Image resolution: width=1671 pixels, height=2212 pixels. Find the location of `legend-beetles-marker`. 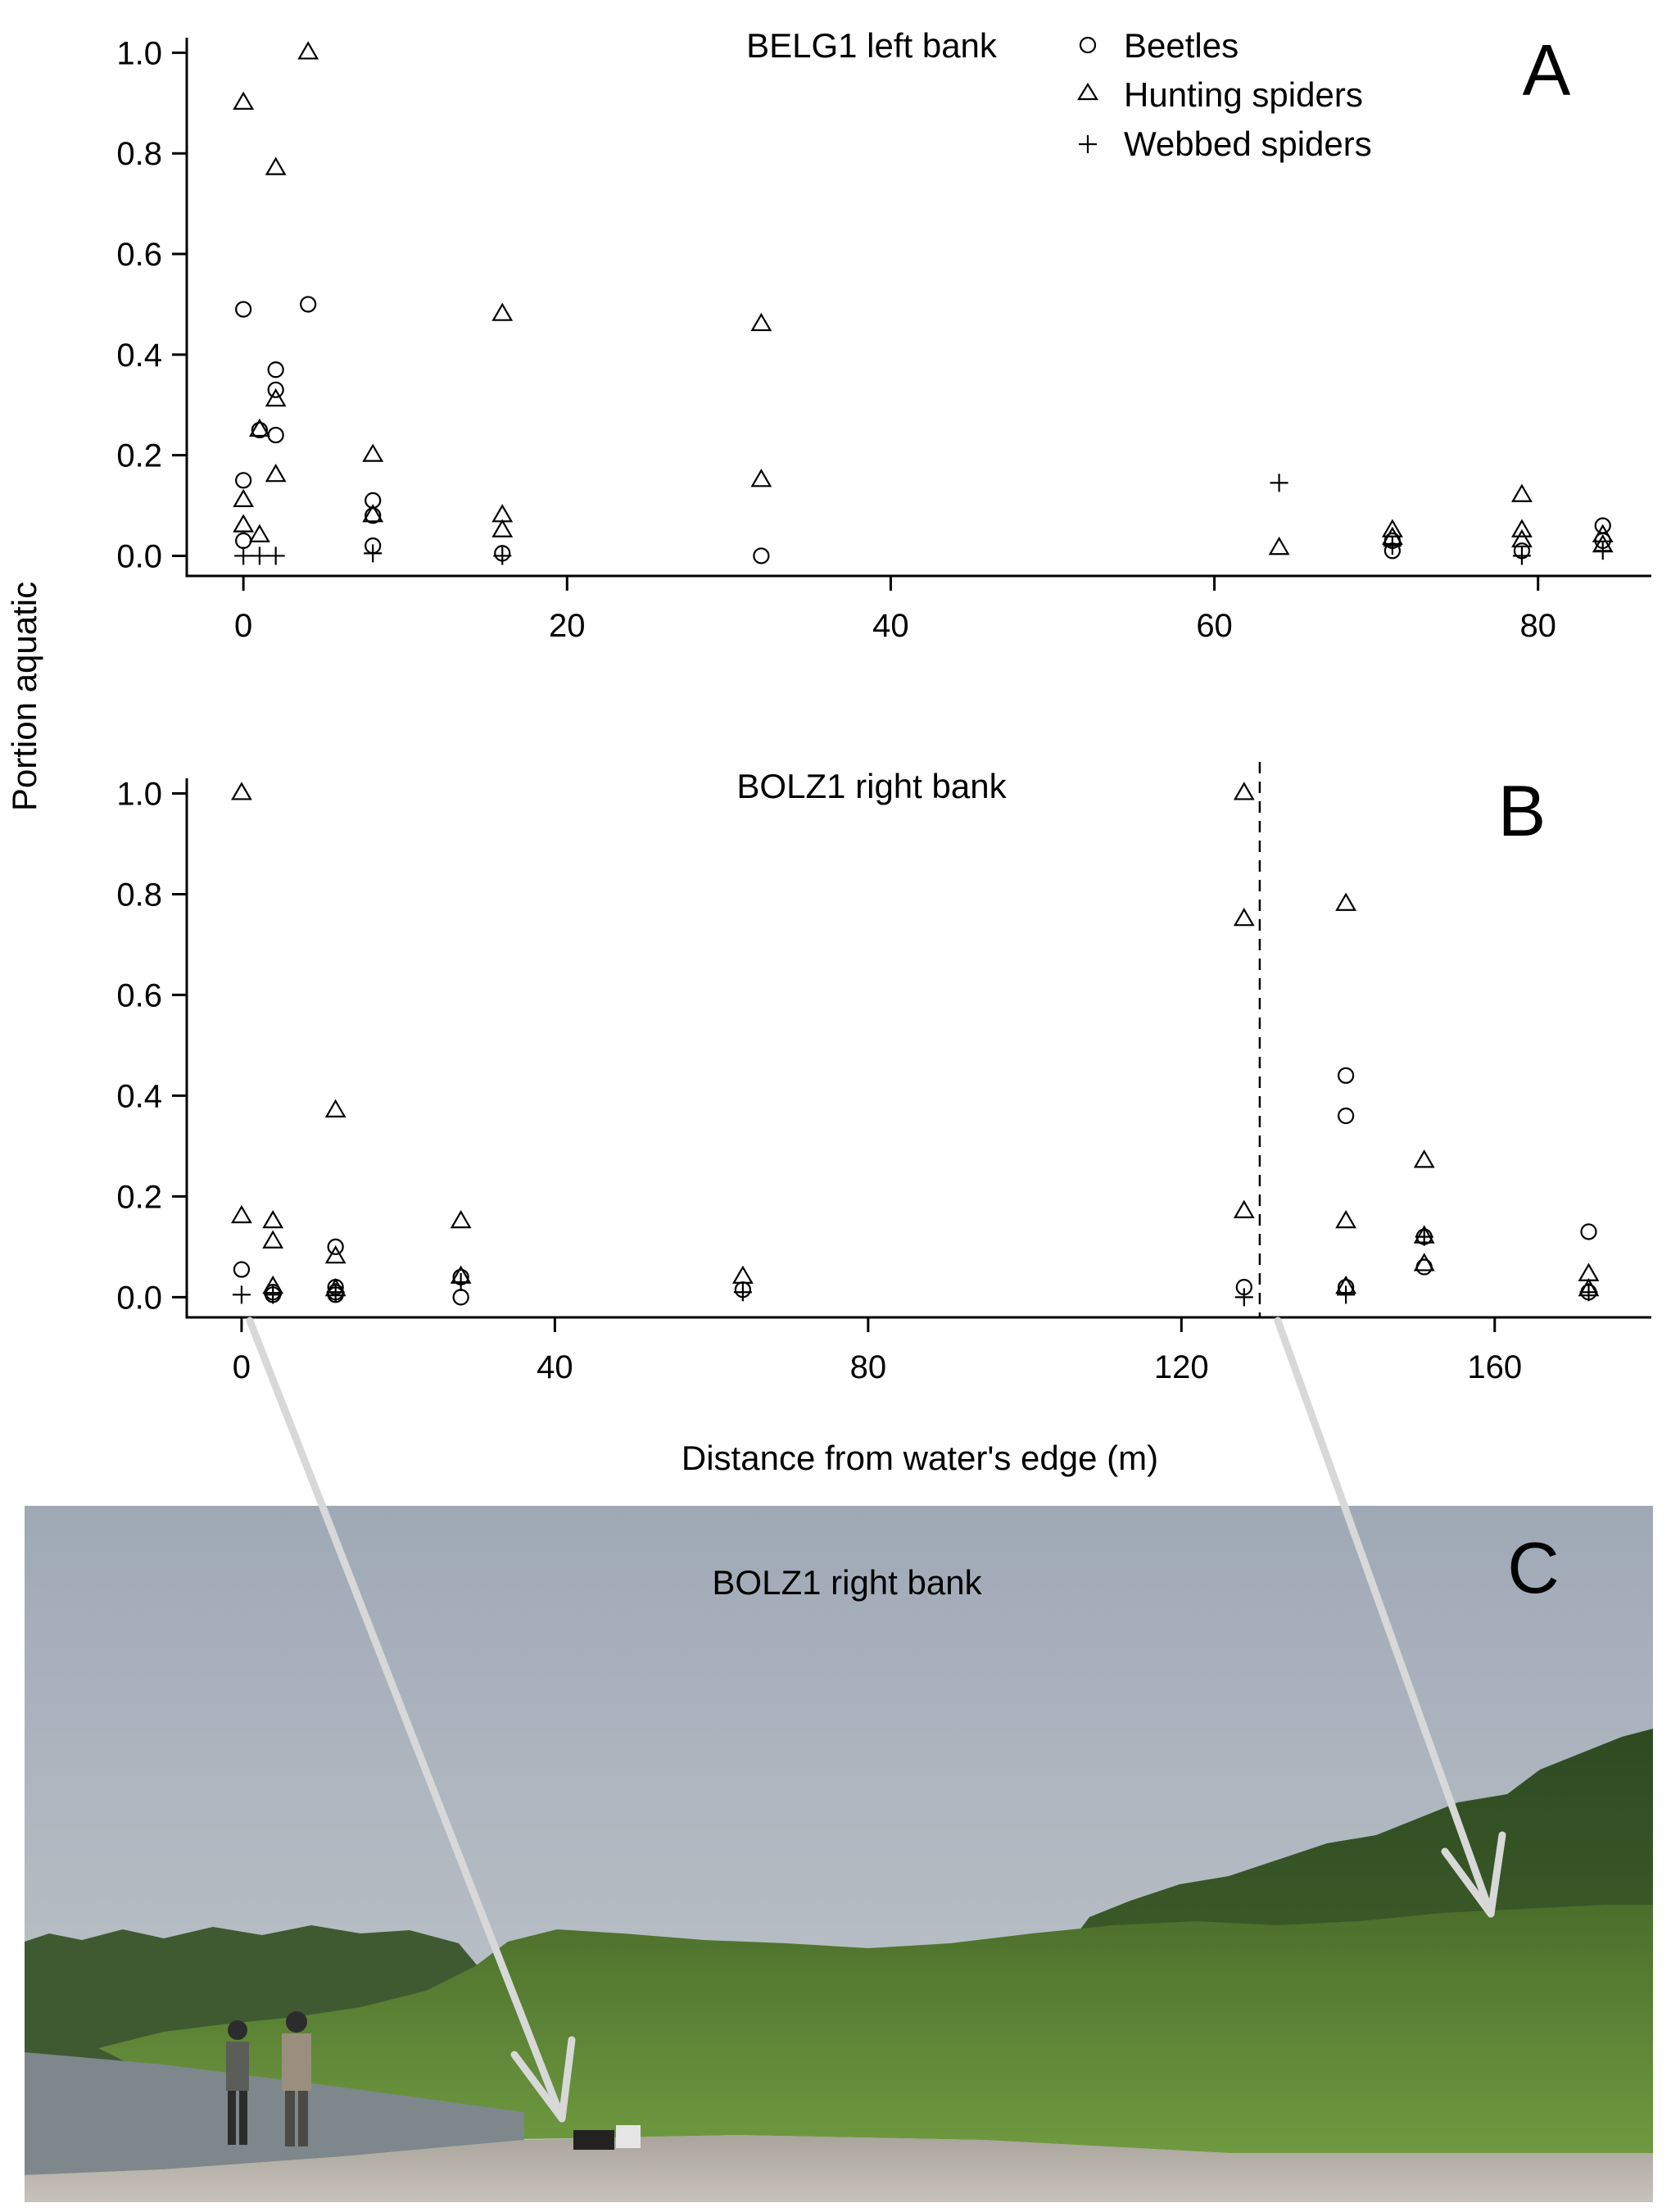

legend-beetles-marker is located at coordinates (1088, 45).